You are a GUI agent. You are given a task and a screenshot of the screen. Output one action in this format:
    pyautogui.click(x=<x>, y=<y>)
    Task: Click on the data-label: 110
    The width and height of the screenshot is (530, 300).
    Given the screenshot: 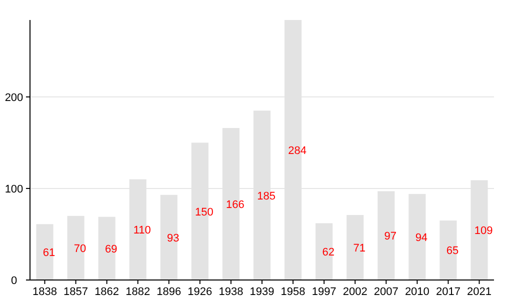 What is the action you would take?
    pyautogui.click(x=142, y=230)
    